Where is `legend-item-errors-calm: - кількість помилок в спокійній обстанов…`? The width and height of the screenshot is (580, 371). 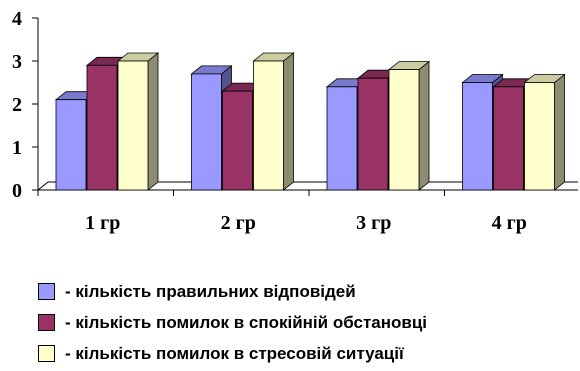
legend-item-errors-calm: - кількість помилок в спокійній обстанов… is located at coordinates (232, 322).